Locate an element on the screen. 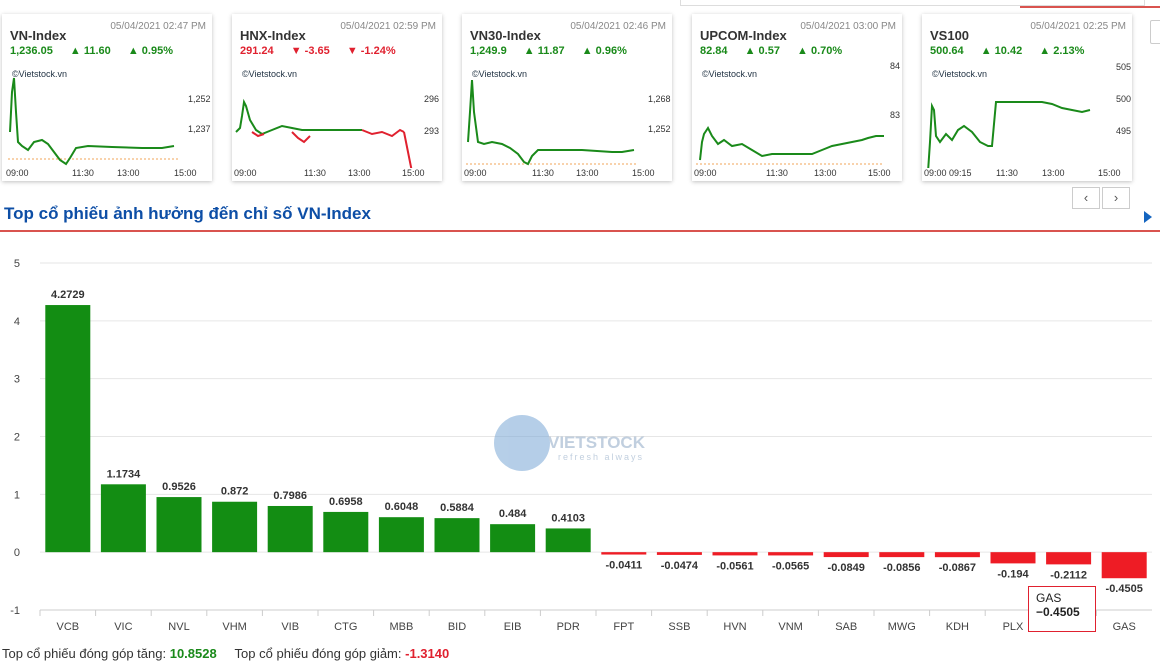  bar-value-label: -0.0411 is located at coordinates (623, 566).